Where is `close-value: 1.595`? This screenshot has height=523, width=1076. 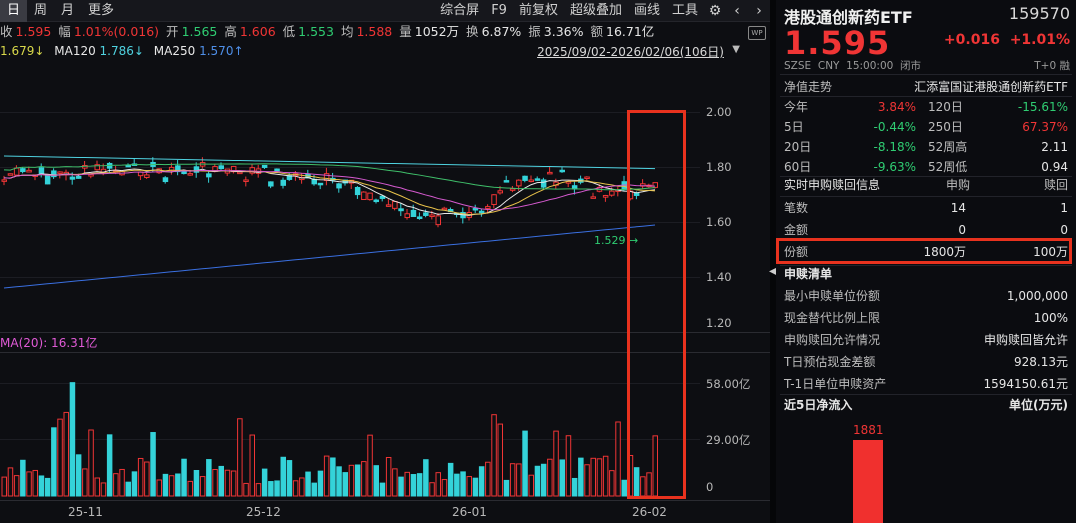 close-value: 1.595 is located at coordinates (33, 31).